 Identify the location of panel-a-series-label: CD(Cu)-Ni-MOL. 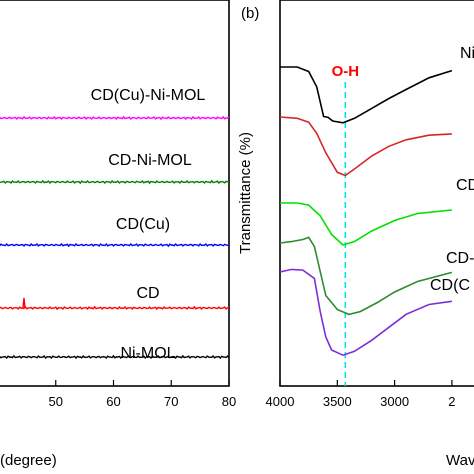
(148, 95).